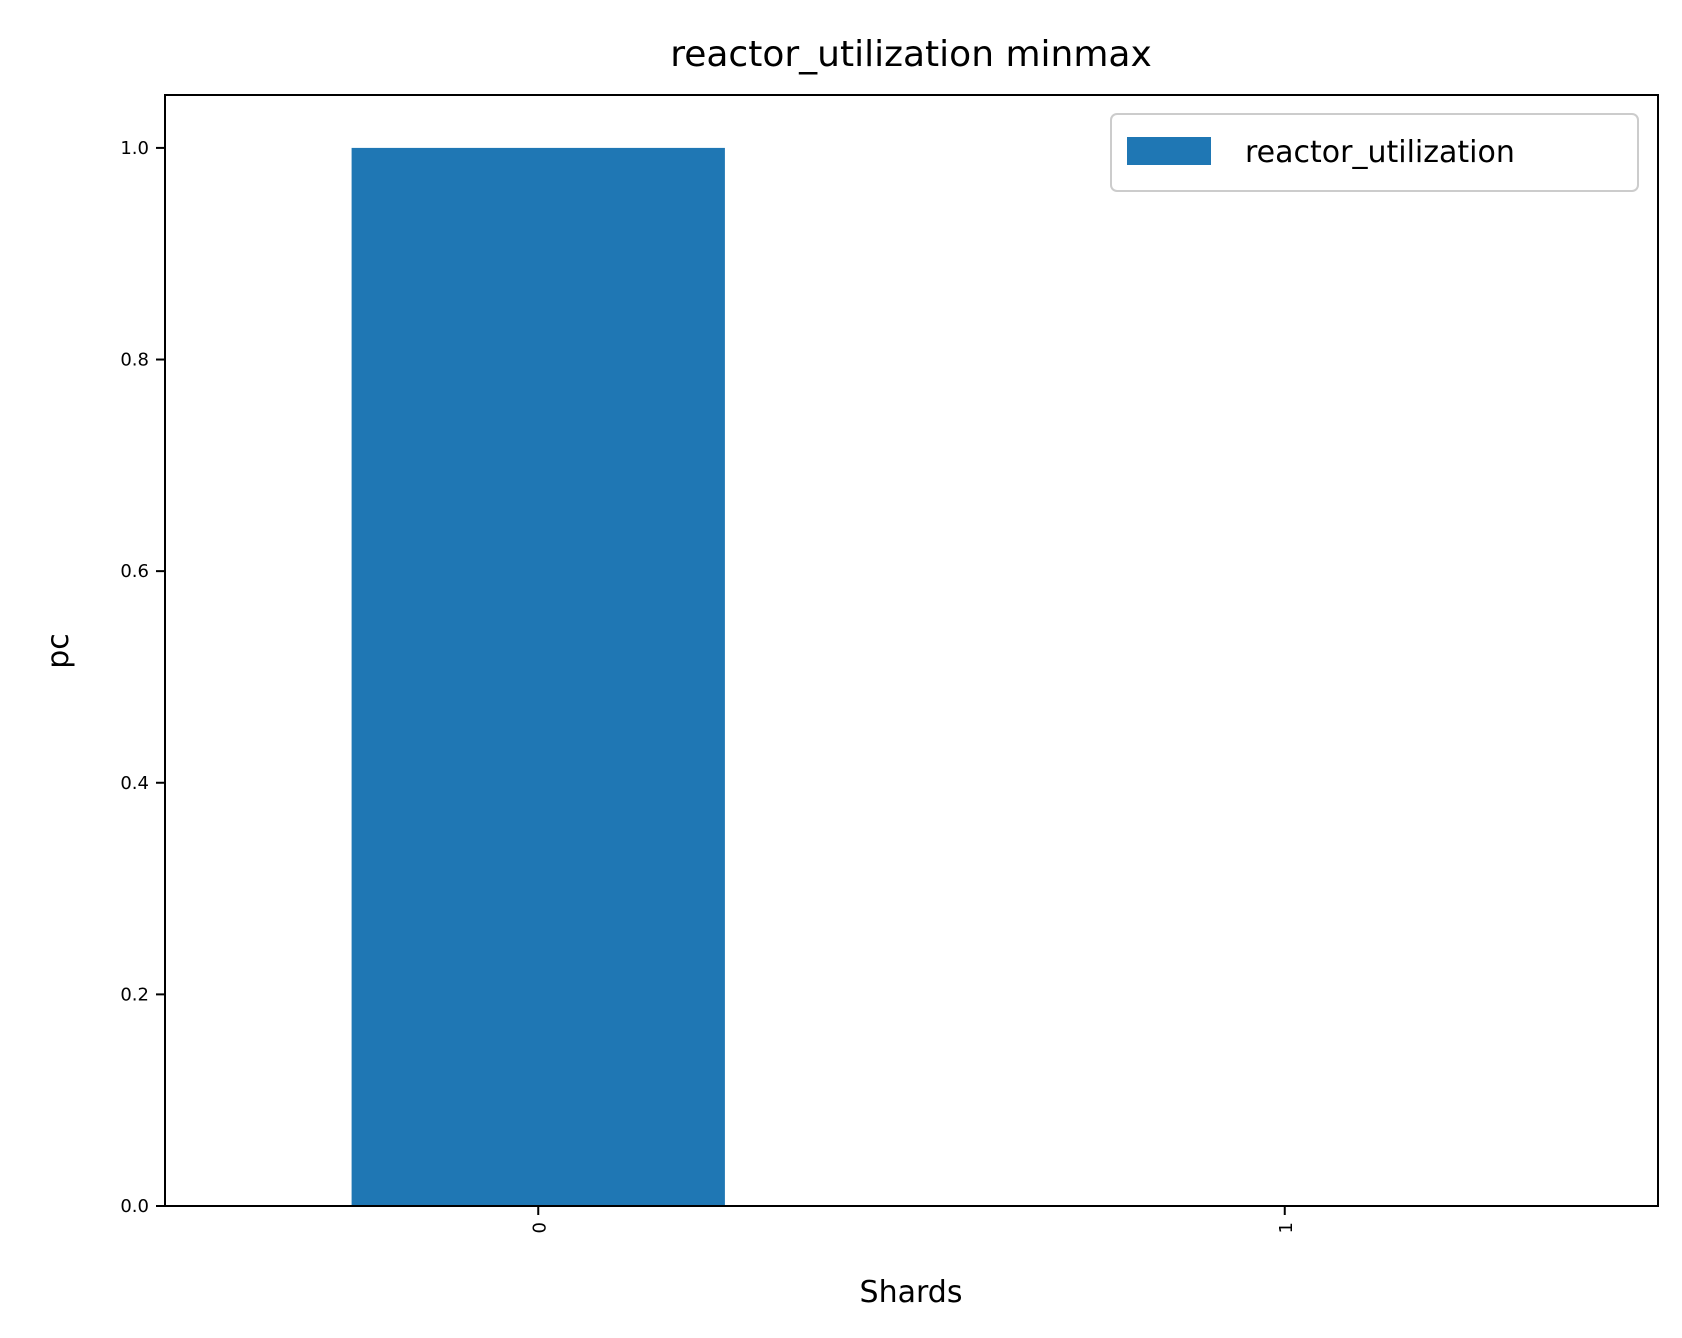 The image size is (1682, 1338). What do you see at coordinates (134, 783) in the screenshot?
I see `y-tick-label: 0.4` at bounding box center [134, 783].